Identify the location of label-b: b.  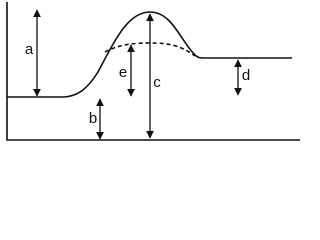
(93, 118).